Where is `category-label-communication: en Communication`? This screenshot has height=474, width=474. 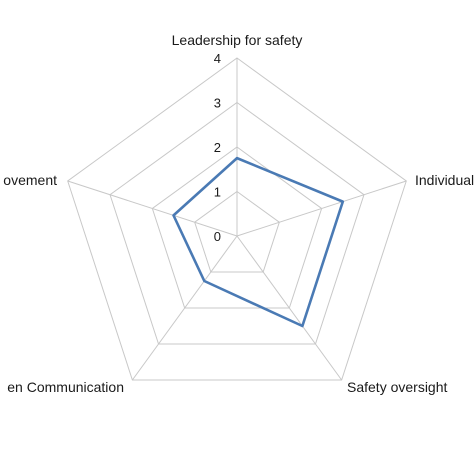 category-label-communication: en Communication is located at coordinates (65, 387).